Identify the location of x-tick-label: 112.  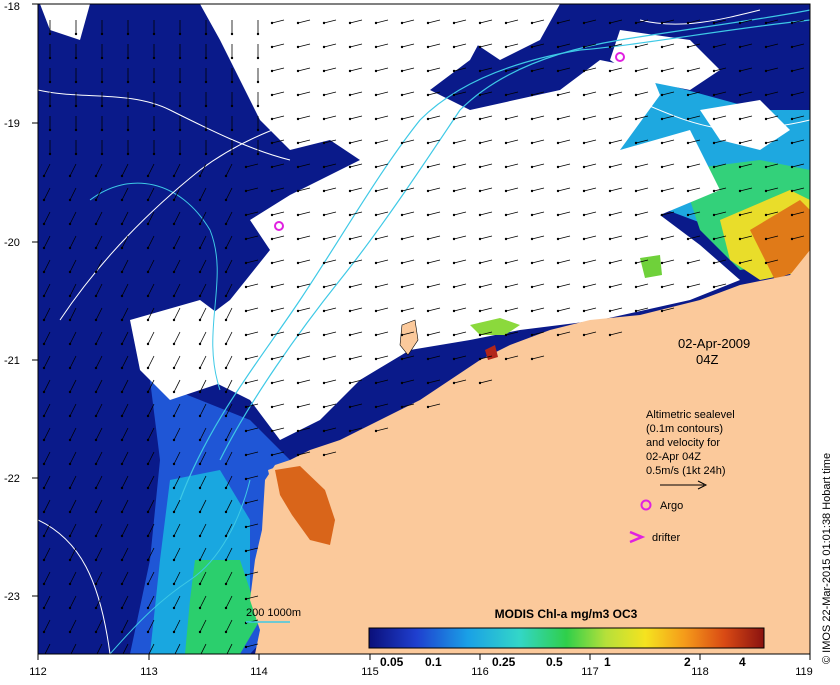
(38, 672).